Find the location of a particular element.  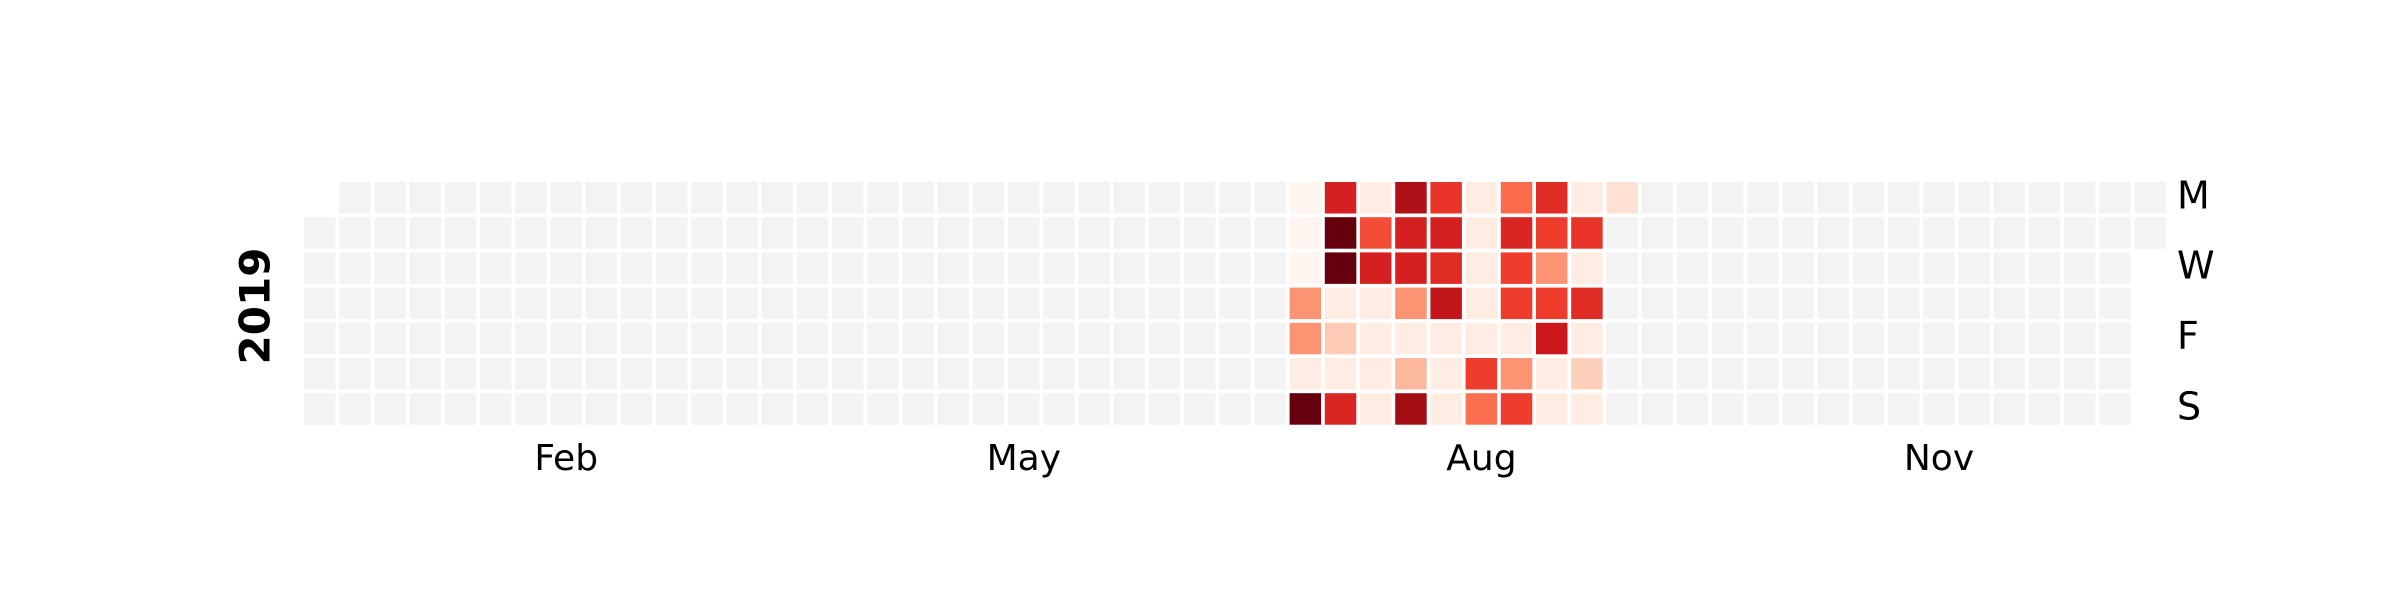

day-label-m: M is located at coordinates (2193, 195).